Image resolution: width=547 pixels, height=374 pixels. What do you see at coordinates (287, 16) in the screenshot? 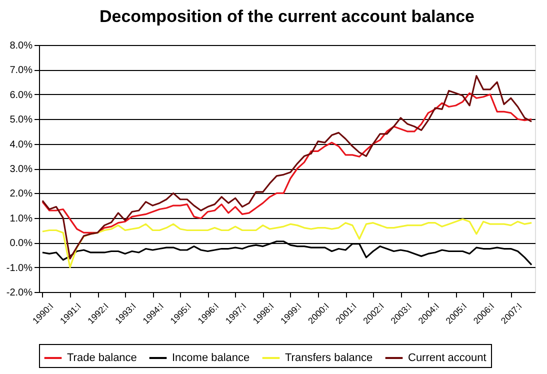
I see `chart-title: Decomposition of the current account balance` at bounding box center [287, 16].